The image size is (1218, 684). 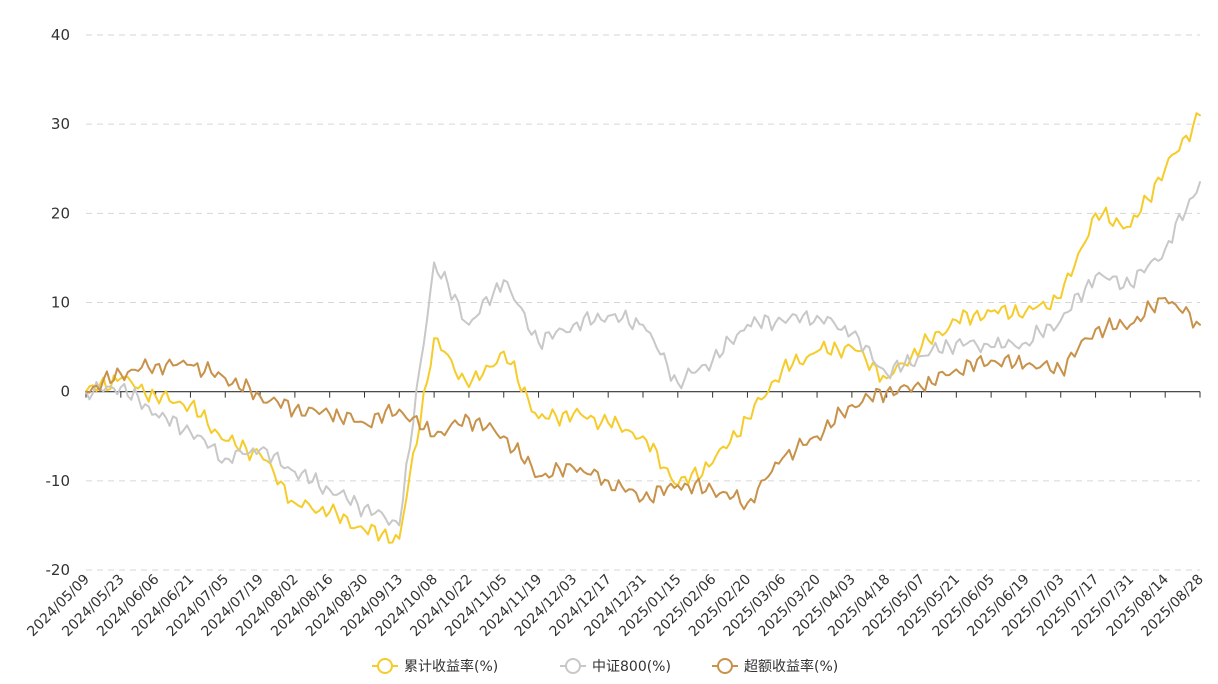 What do you see at coordinates (58, 481) in the screenshot?
I see `y-tick-label: -10` at bounding box center [58, 481].